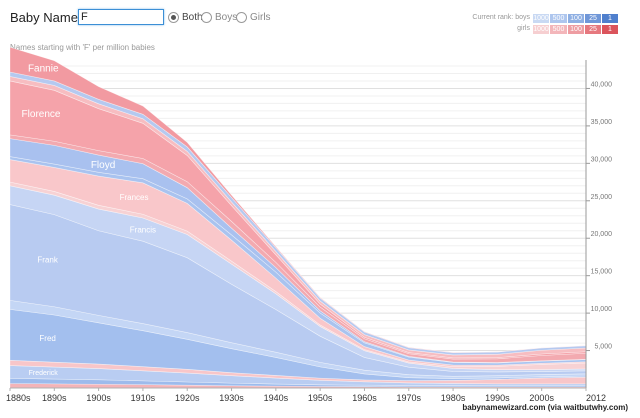  What do you see at coordinates (610, 18) in the screenshot?
I see `rank-box-boys-1: 1` at bounding box center [610, 18].